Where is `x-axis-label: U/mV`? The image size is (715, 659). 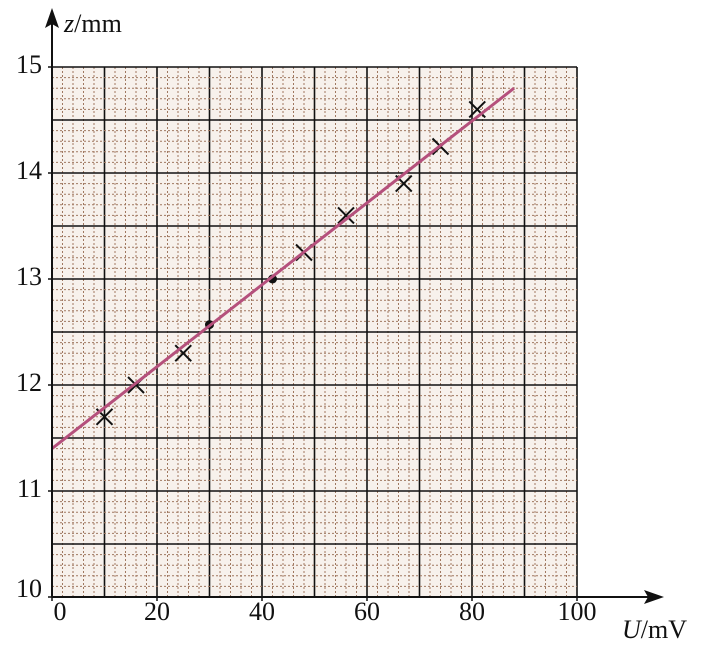
x-axis-label: U/mV is located at coordinates (654, 629).